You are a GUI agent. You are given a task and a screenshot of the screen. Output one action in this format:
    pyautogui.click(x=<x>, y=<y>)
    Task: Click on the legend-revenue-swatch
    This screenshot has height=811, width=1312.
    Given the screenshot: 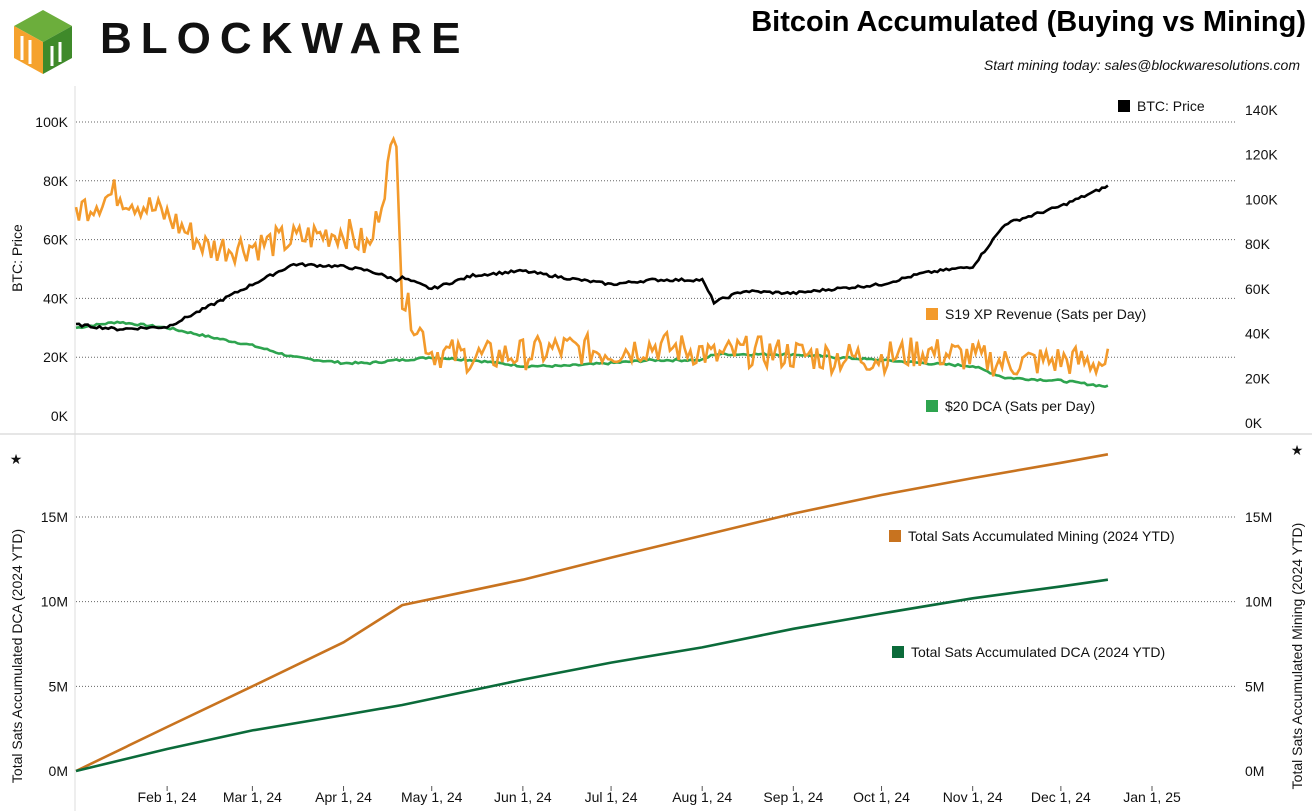 What is the action you would take?
    pyautogui.click(x=932, y=314)
    